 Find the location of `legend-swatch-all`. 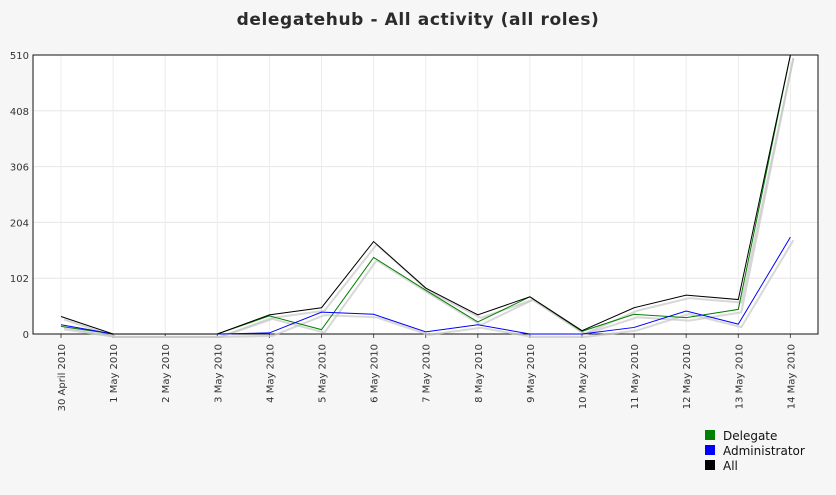

legend-swatch-all is located at coordinates (710, 465).